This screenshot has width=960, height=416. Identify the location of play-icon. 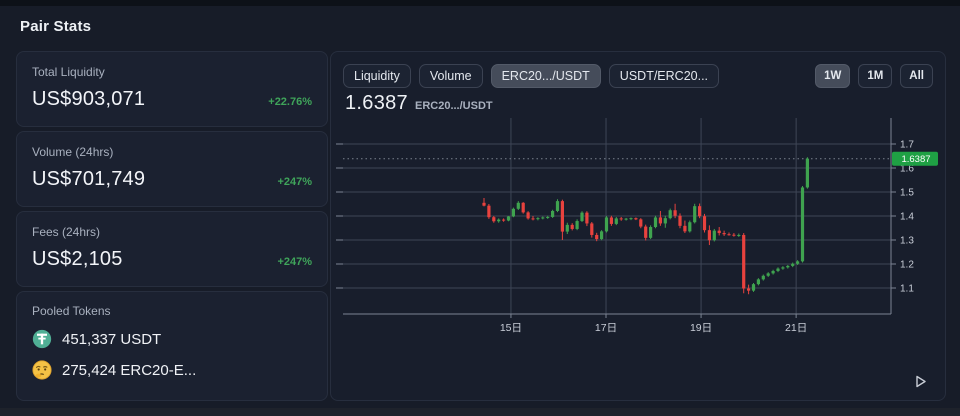
(920, 381).